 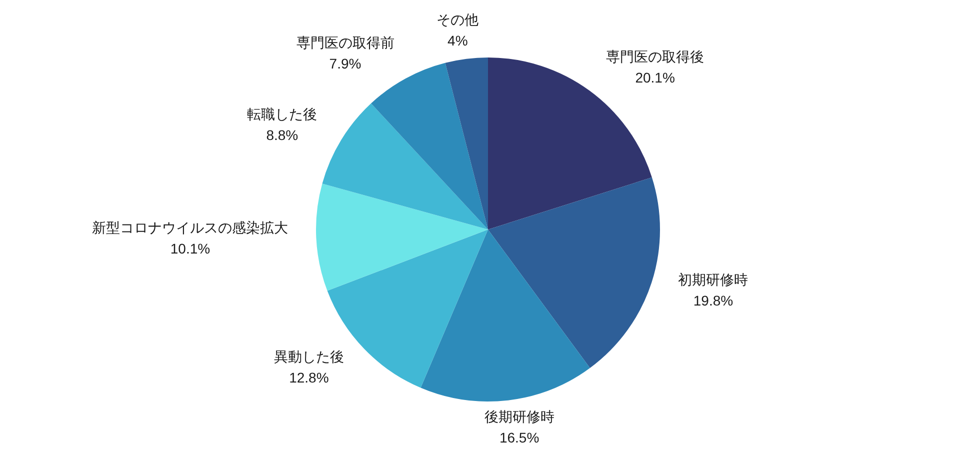 What do you see at coordinates (282, 134) in the screenshot?
I see `data-label: 8.8%` at bounding box center [282, 134].